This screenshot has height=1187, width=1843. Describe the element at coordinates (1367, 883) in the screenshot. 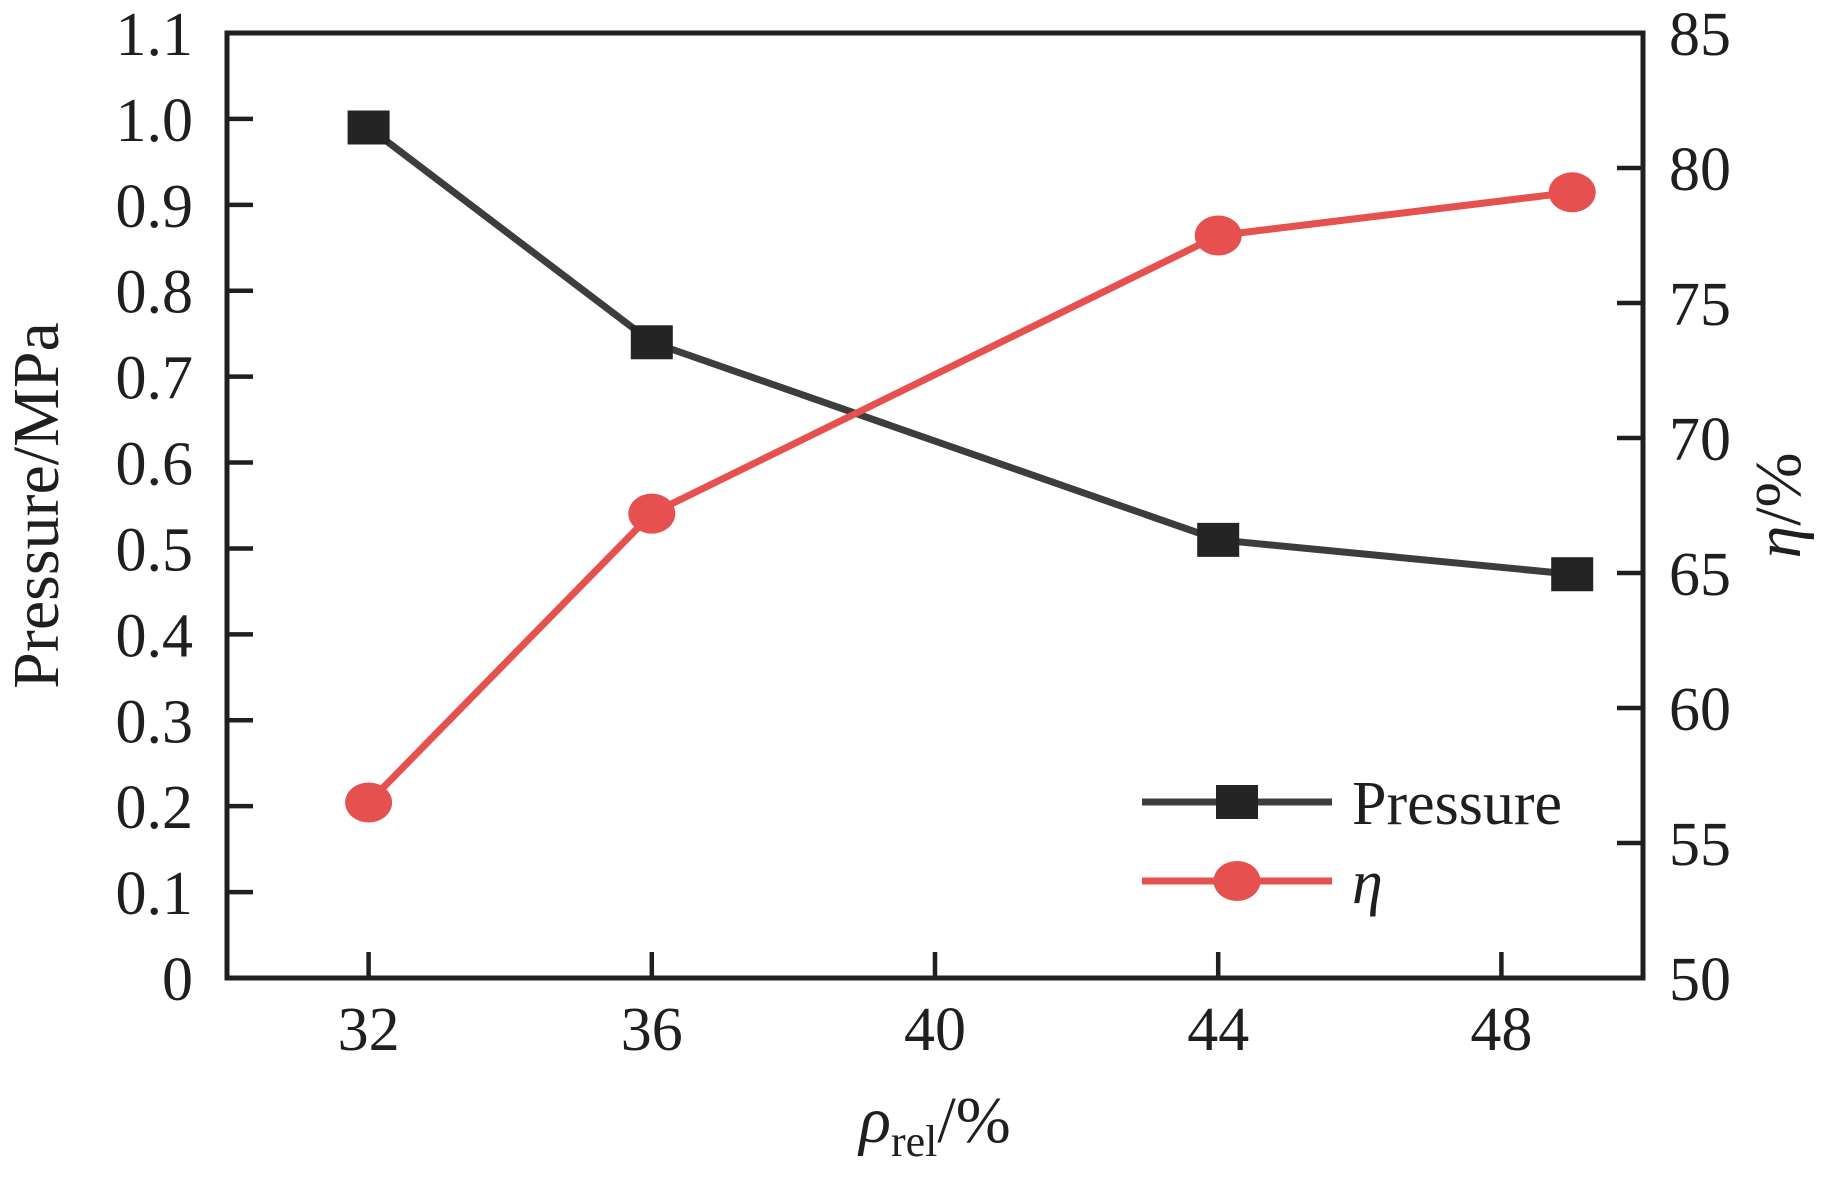

I see `legend-label-eta: η` at that location.